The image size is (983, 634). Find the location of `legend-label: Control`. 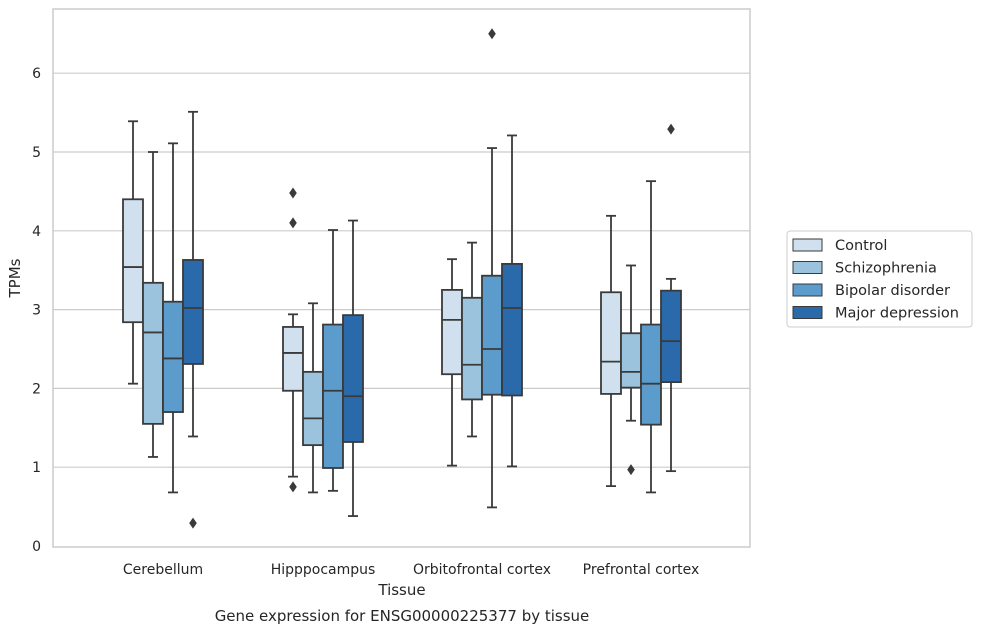

legend-label: Control is located at coordinates (861, 246).